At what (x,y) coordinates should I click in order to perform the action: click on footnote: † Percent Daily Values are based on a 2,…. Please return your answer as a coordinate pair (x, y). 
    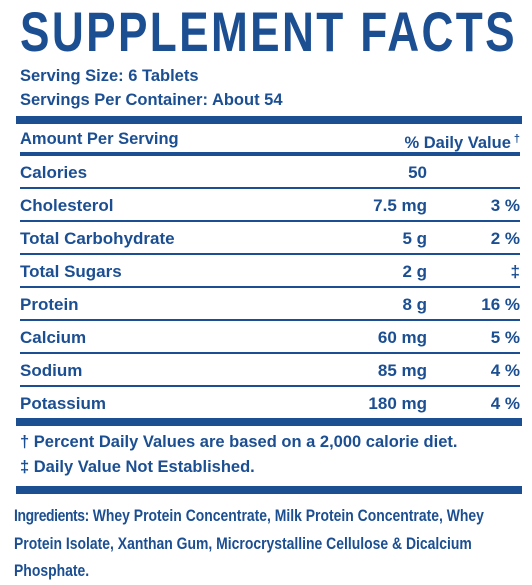
    Looking at the image, I should click on (239, 442).